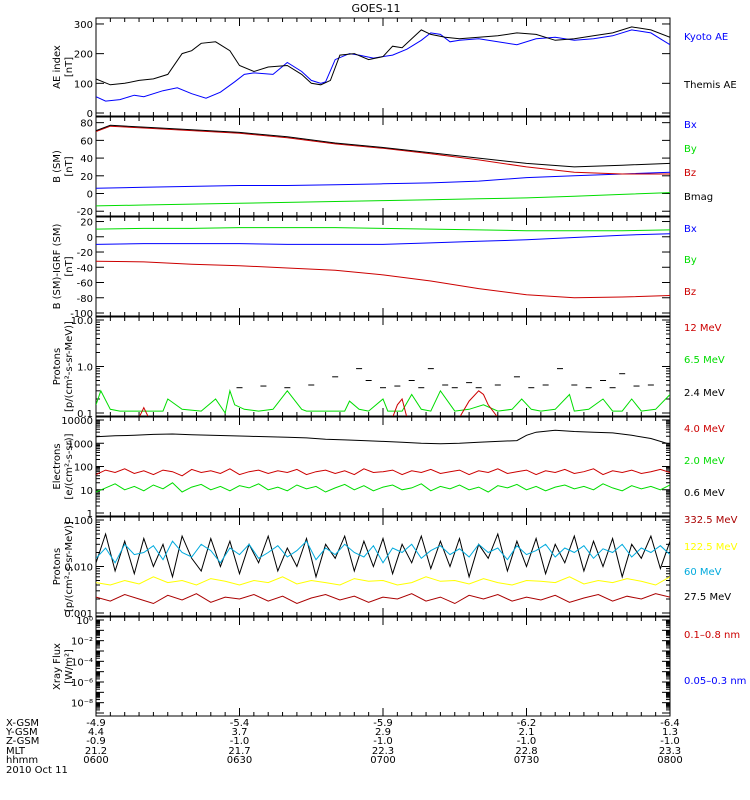 Image resolution: width=750 pixels, height=800 pixels. Describe the element at coordinates (80, 444) in the screenshot. I see `y-tick-label: 1000` at that location.